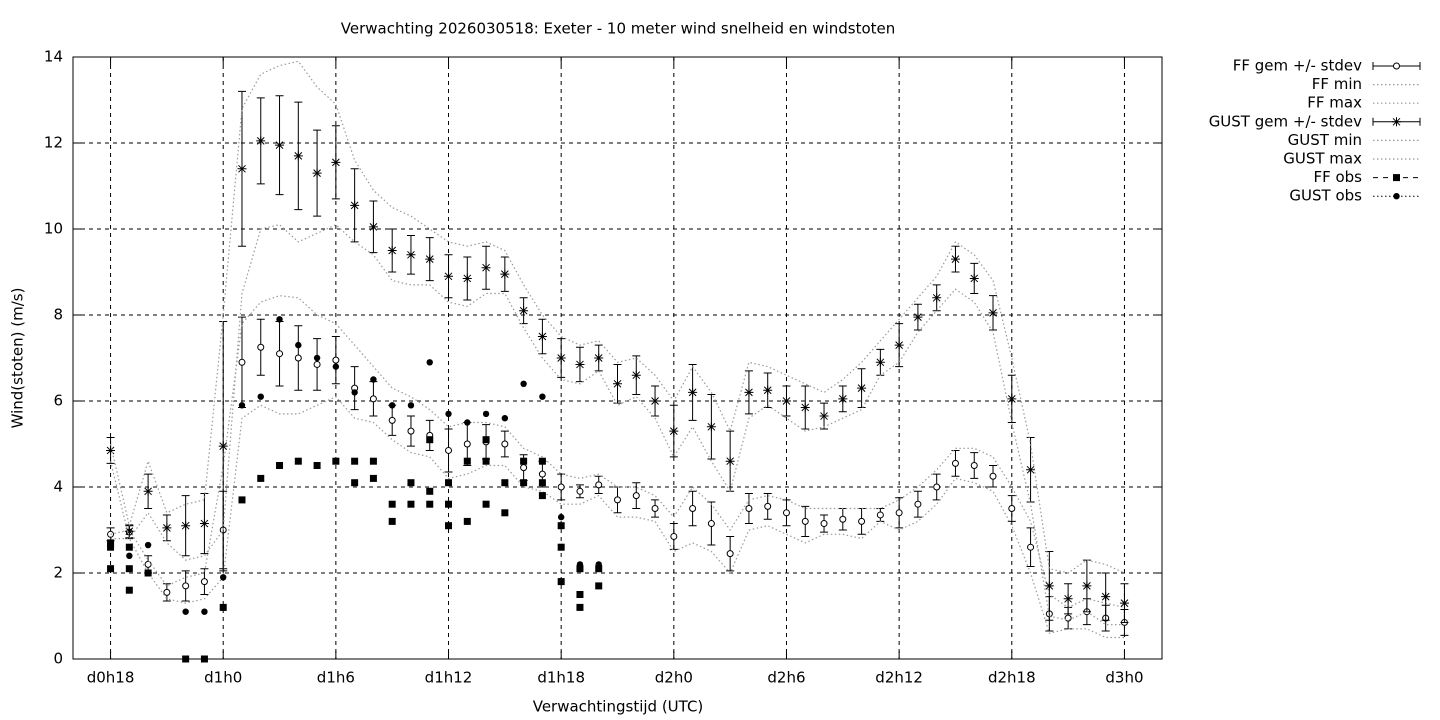 This screenshot has width=1440, height=720. What do you see at coordinates (449, 678) in the screenshot?
I see `x-tick-label: d1h12` at bounding box center [449, 678].